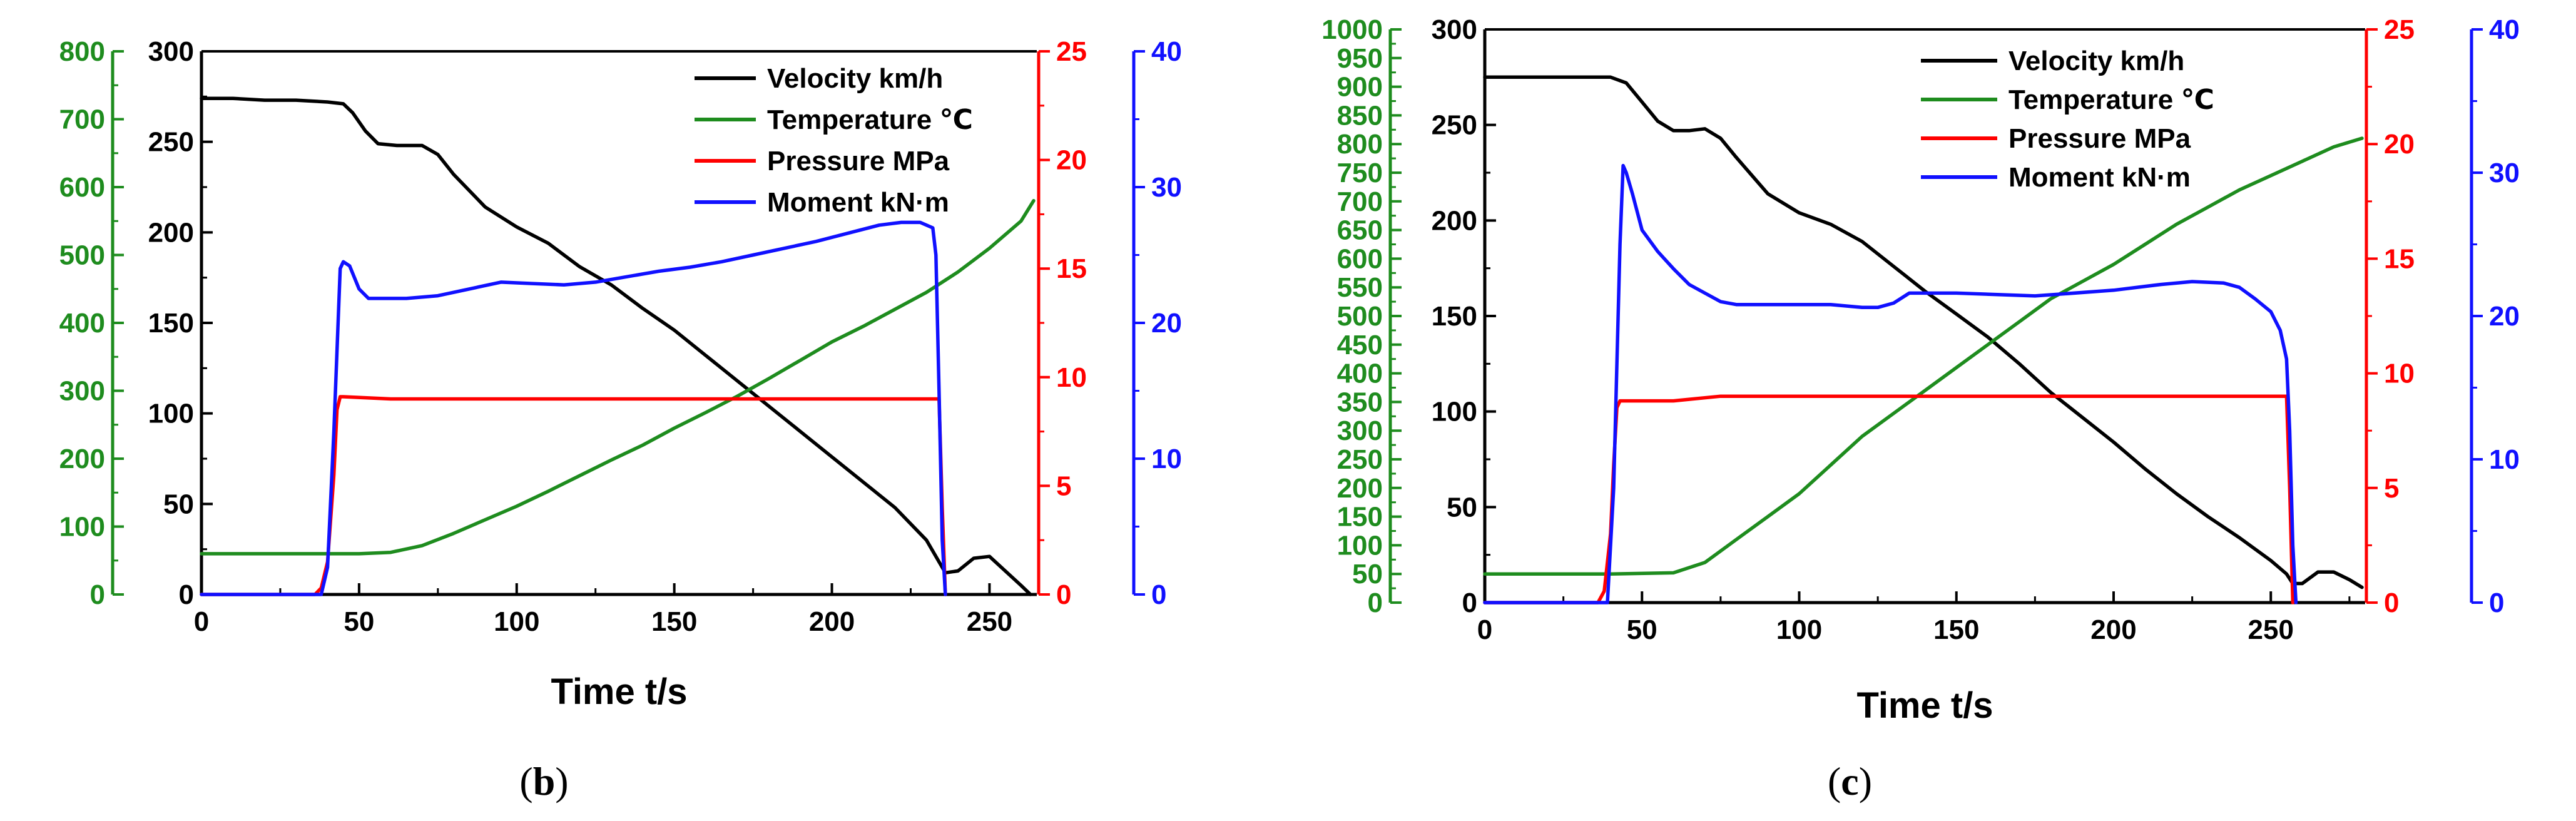  Describe the element at coordinates (1158, 594) in the screenshot. I see `moment-tick-label: 0` at that location.